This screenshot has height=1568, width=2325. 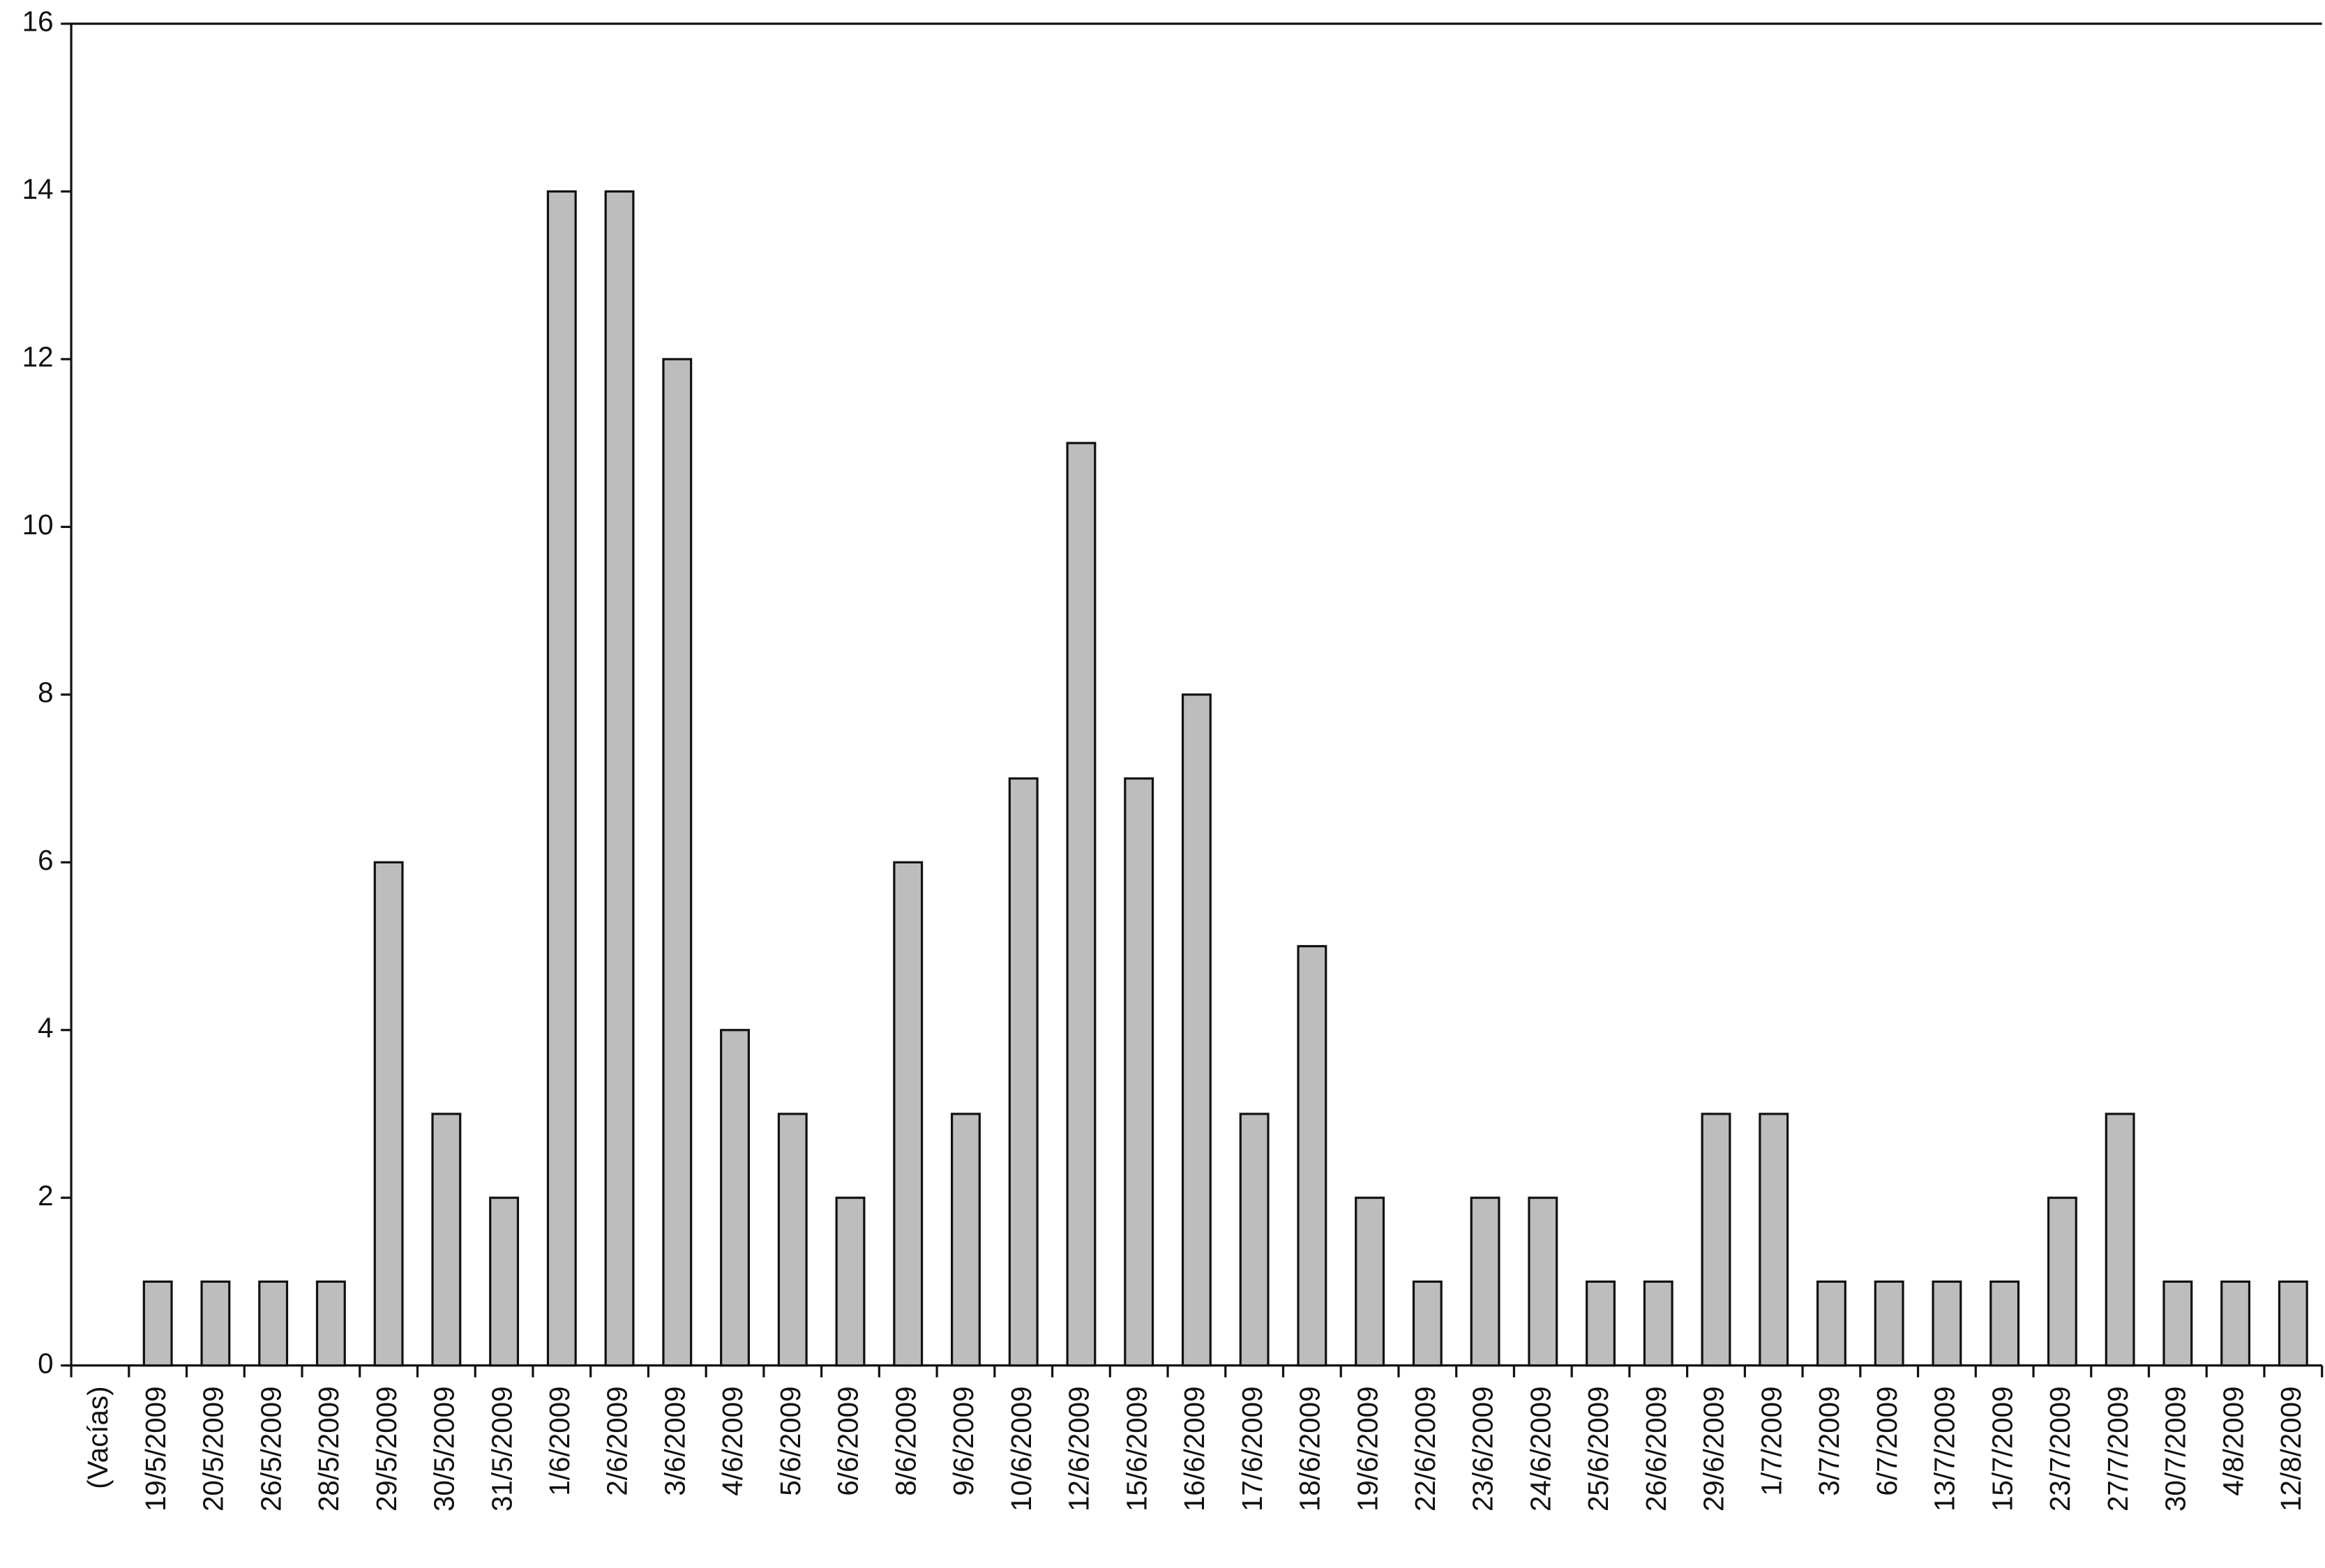 I want to click on x-tick-label: 13/7/2009, so click(x=1945, y=1449).